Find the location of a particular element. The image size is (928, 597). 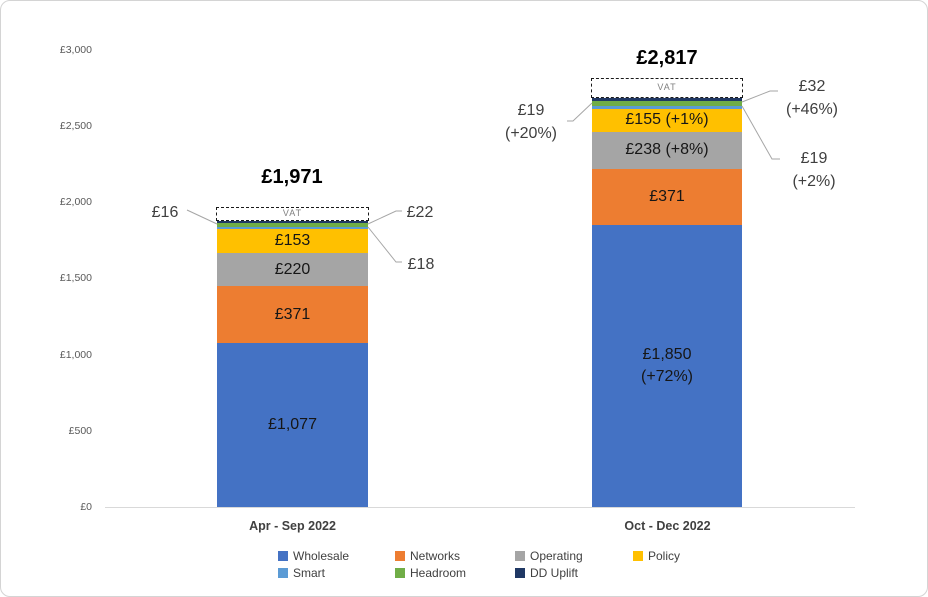

vat-box-1: VAT is located at coordinates (667, 87).